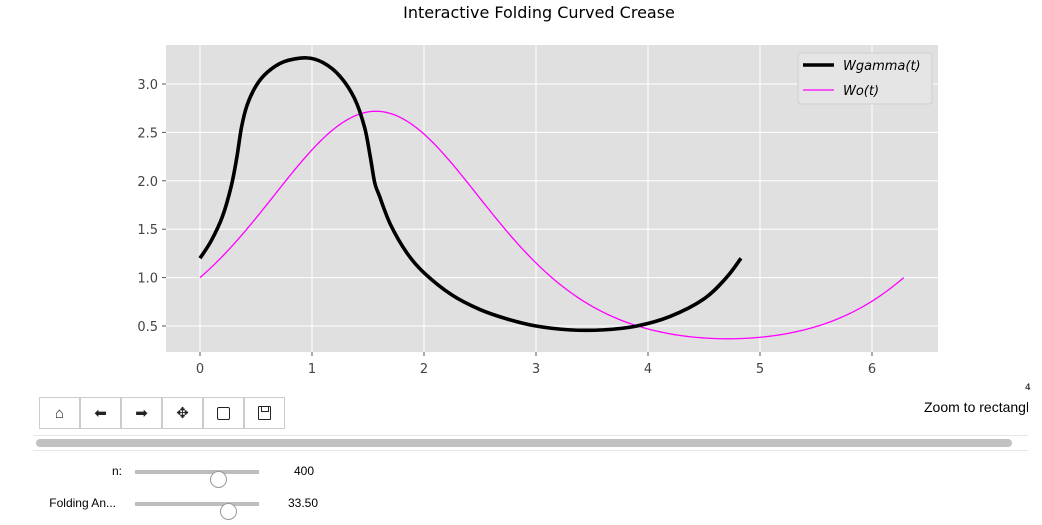 The width and height of the screenshot is (1042, 525). I want to click on horizontal-scrollbar, so click(530, 443).